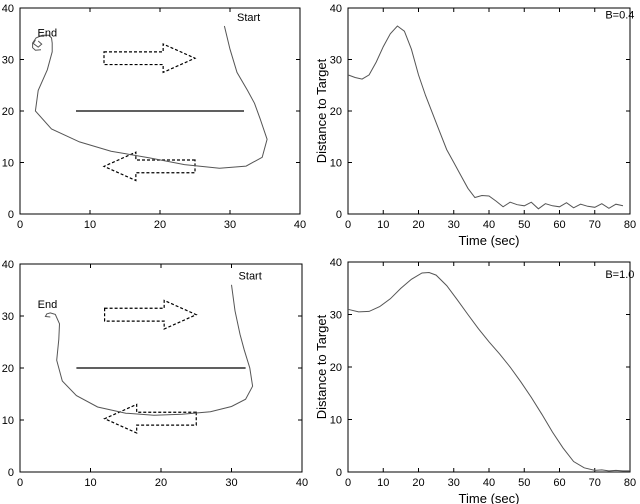  I want to click on annotation-label: B=0.4, so click(619, 15).